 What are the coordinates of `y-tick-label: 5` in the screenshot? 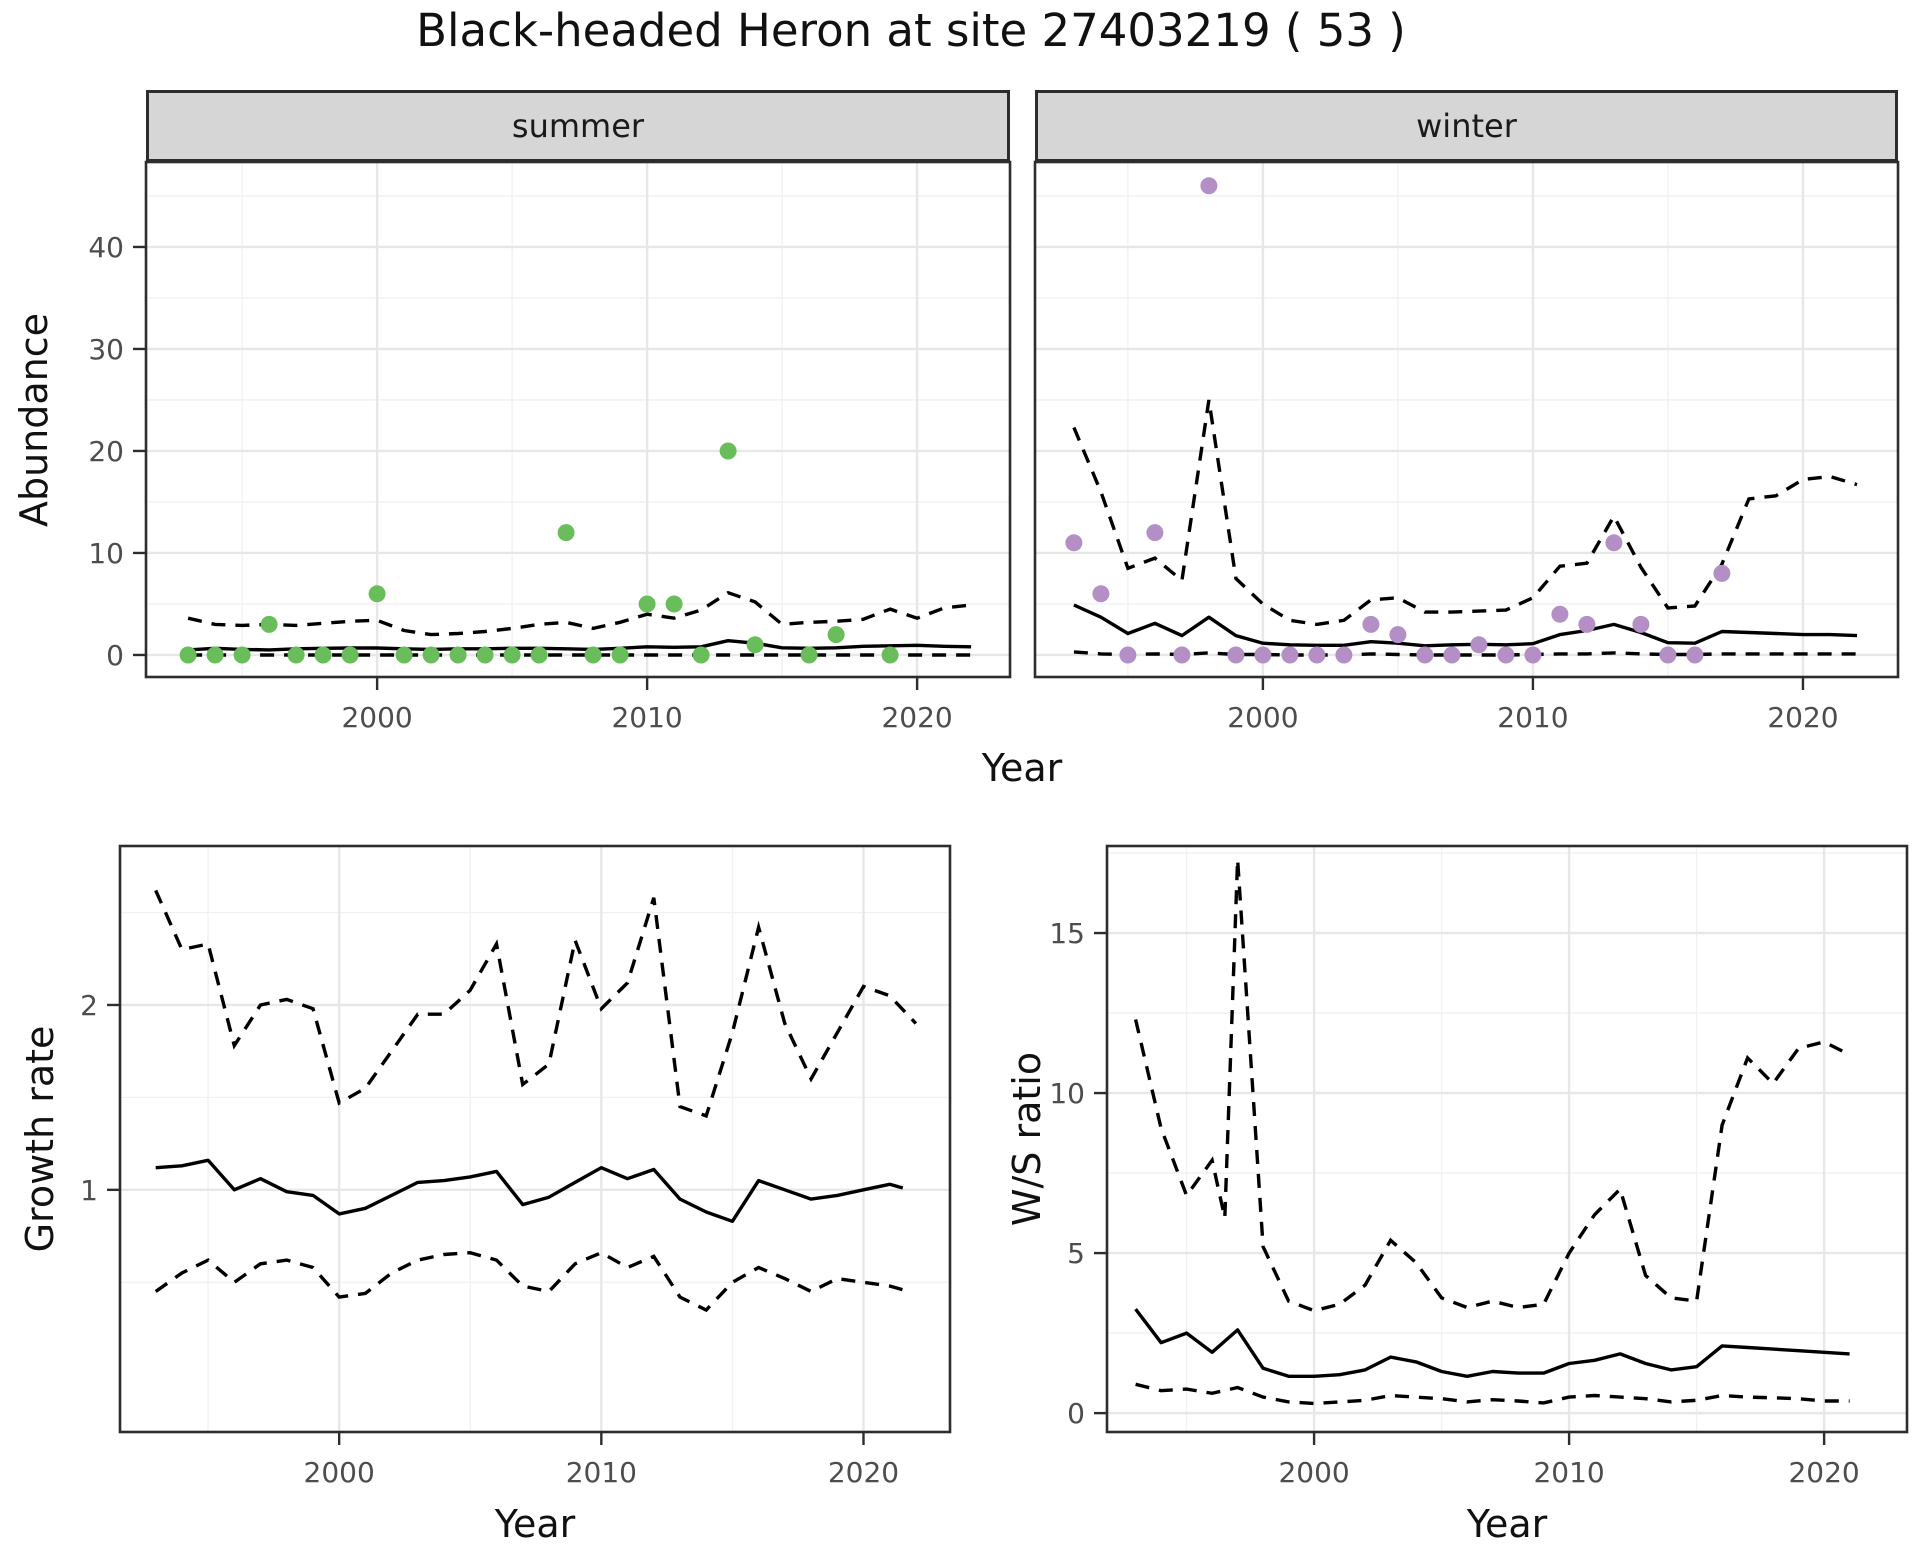 It's located at (1076, 1253).